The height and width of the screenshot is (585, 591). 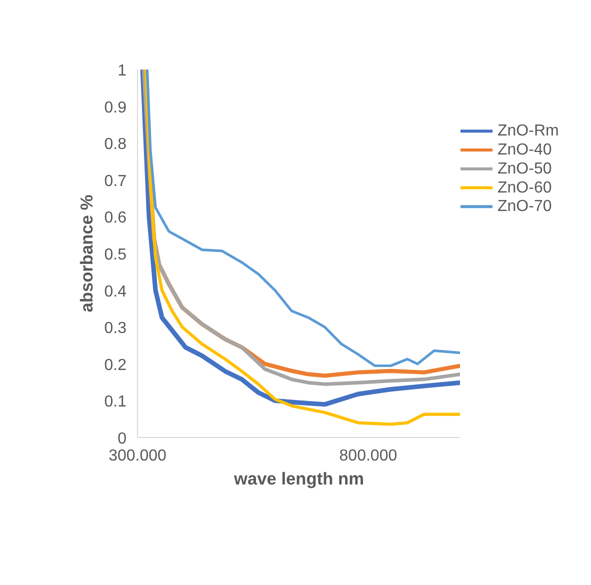 What do you see at coordinates (528, 131) in the screenshot?
I see `legend-label: ZnO-Rm` at bounding box center [528, 131].